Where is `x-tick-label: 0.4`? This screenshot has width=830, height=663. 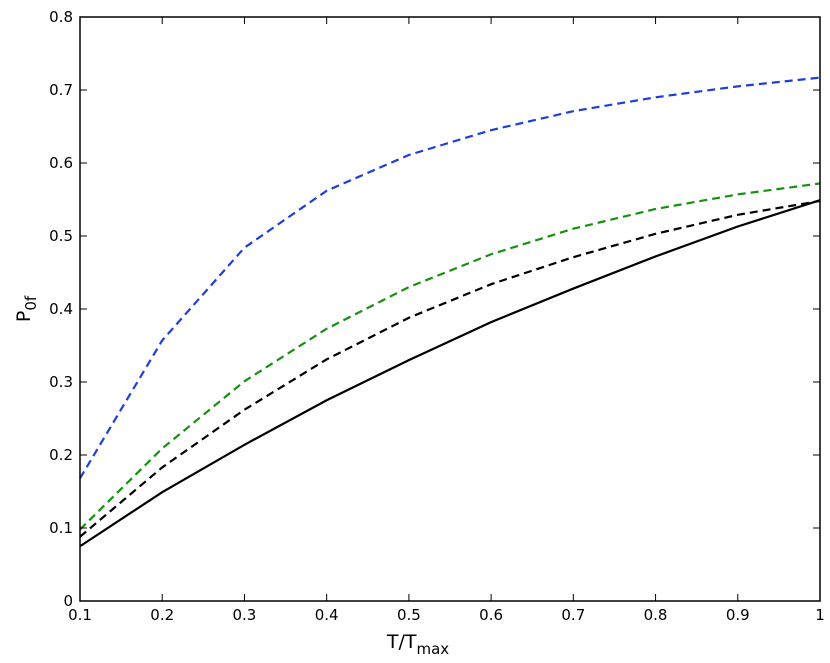 x-tick-label: 0.4 is located at coordinates (327, 615).